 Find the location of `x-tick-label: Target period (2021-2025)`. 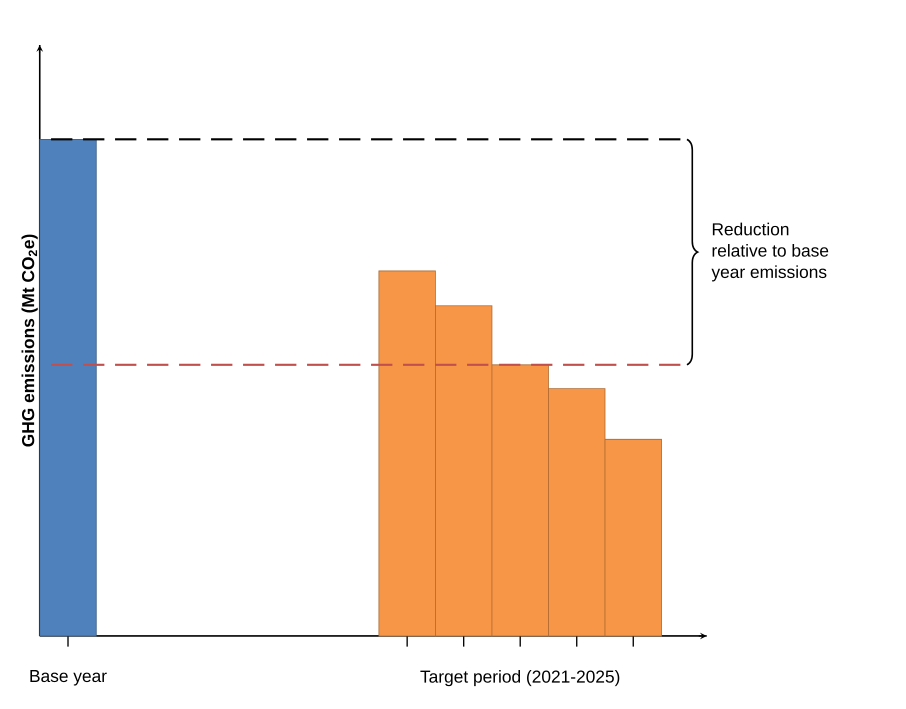

x-tick-label: Target period (2021-2025) is located at coordinates (520, 678).